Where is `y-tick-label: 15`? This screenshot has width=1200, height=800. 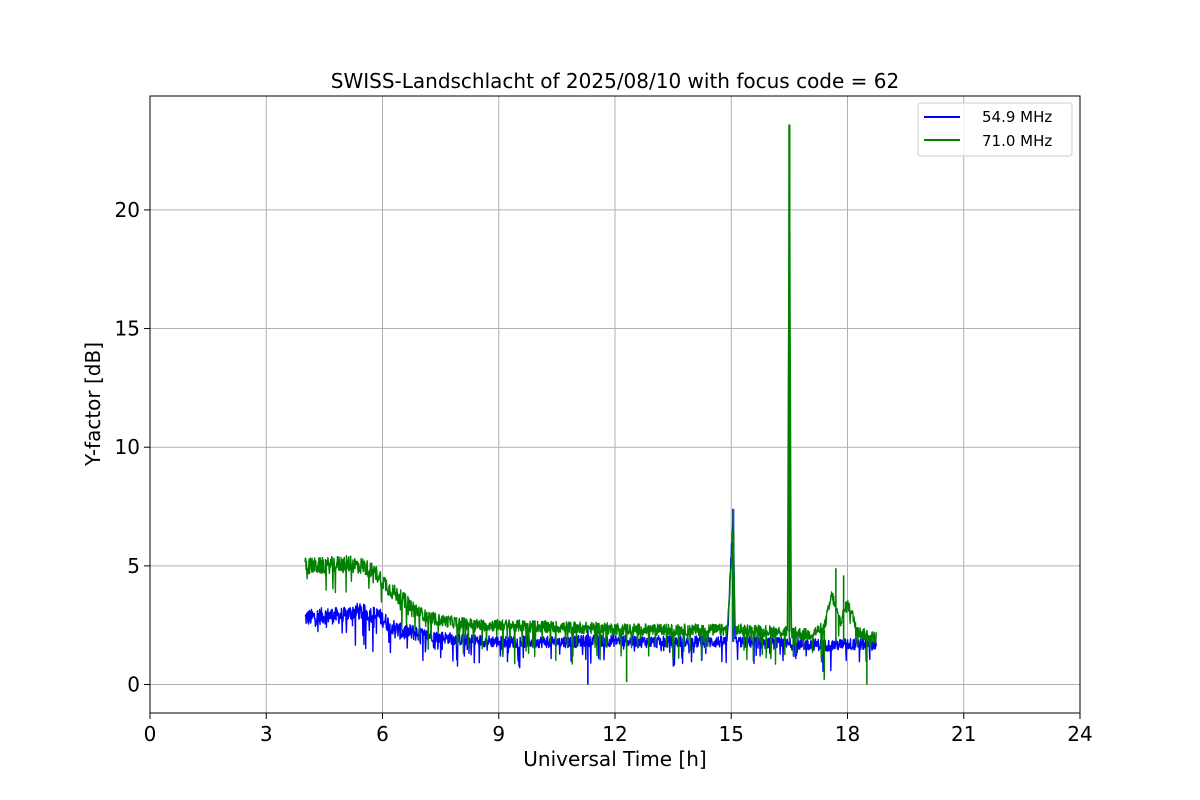 y-tick-label: 15 is located at coordinates (127, 329).